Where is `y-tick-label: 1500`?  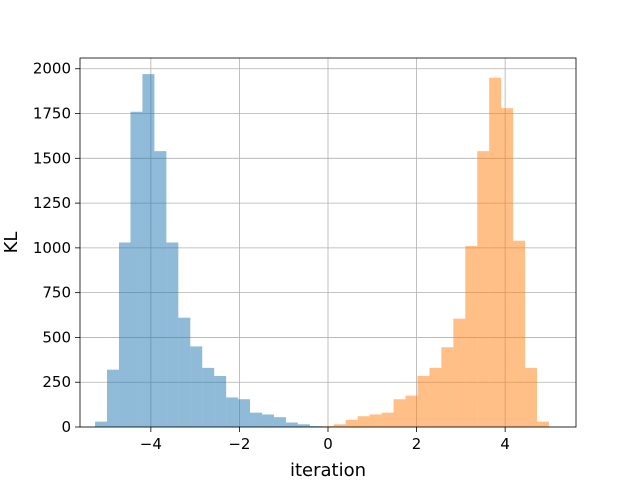
y-tick-label: 1500 is located at coordinates (52, 158).